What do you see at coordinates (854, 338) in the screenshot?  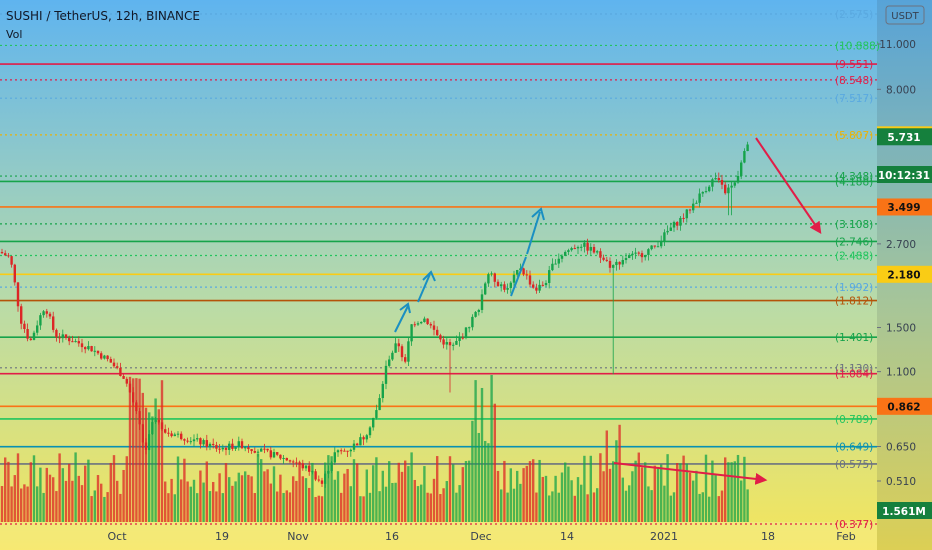 I see `level-label: (1.401)` at bounding box center [854, 338].